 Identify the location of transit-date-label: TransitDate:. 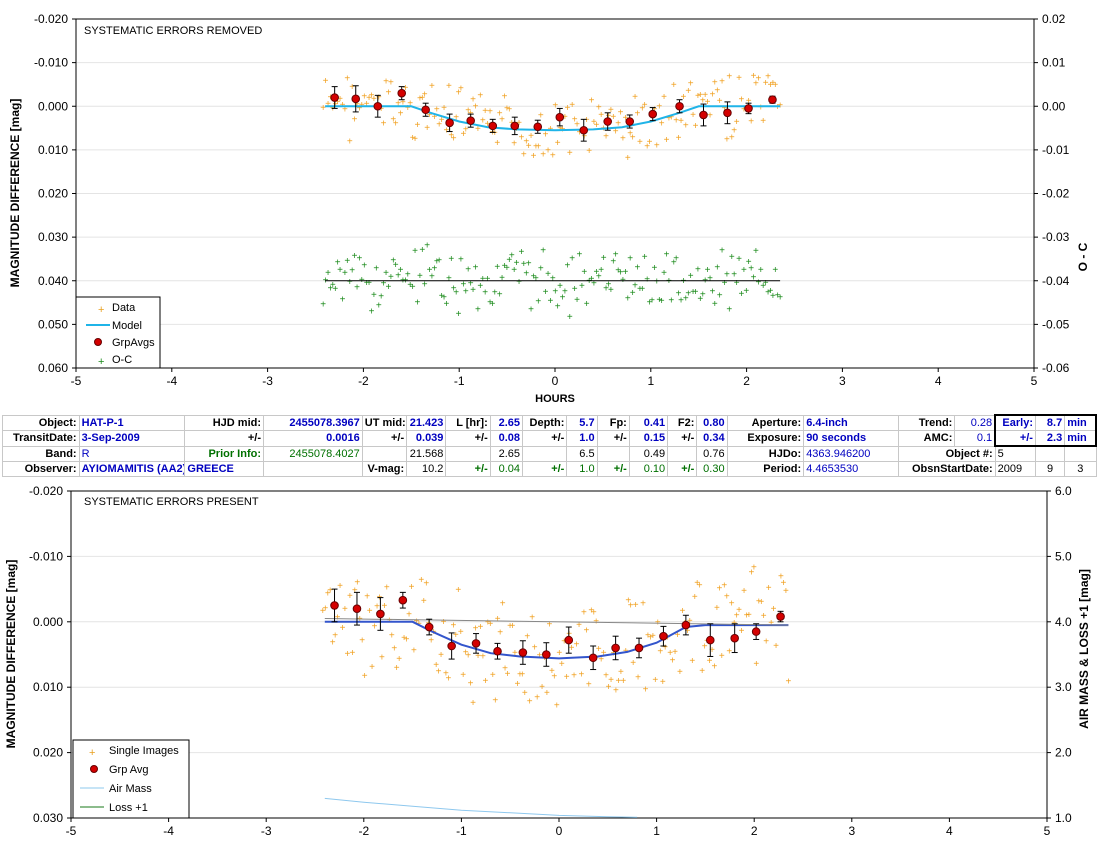
(41, 438).